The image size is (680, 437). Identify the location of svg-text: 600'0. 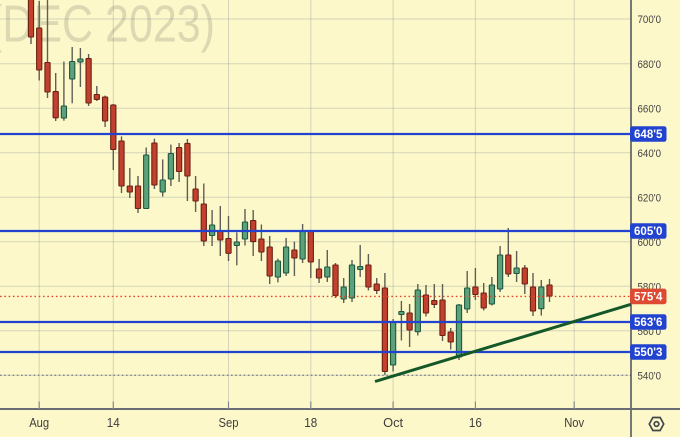
(650, 243).